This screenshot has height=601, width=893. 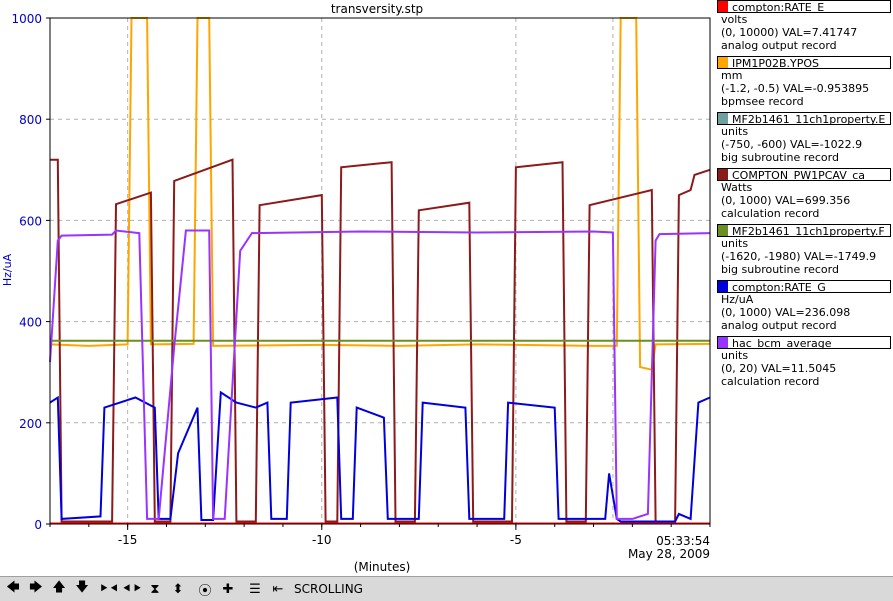 I want to click on legend-range: (0, 10000) VAL=7.41747, so click(x=789, y=32).